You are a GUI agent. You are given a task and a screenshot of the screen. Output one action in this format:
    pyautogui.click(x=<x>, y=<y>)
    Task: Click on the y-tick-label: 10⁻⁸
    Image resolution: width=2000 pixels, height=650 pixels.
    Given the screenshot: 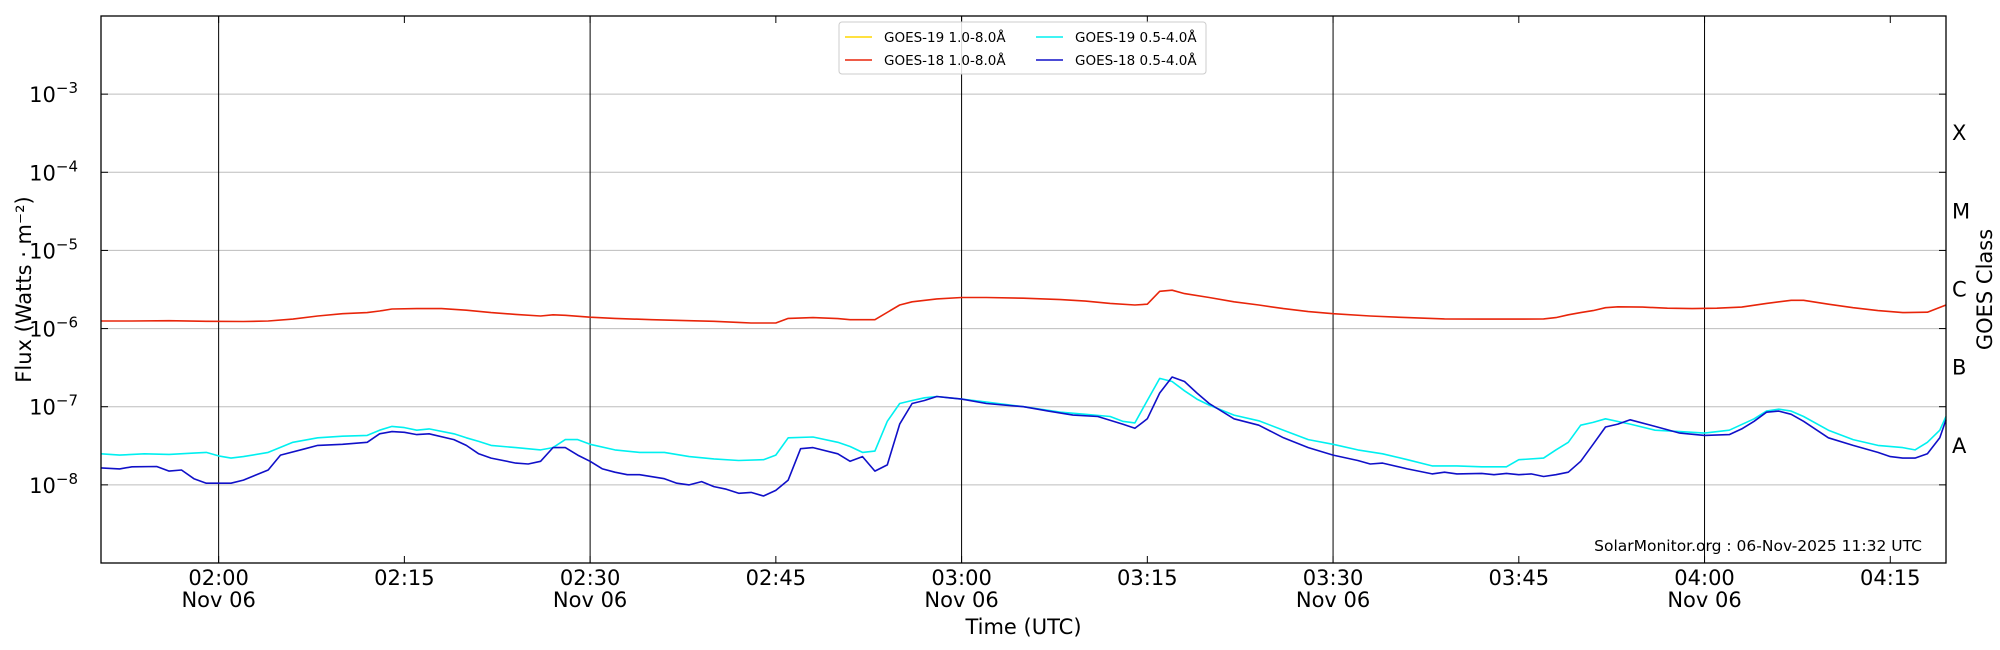 What is the action you would take?
    pyautogui.click(x=53, y=484)
    